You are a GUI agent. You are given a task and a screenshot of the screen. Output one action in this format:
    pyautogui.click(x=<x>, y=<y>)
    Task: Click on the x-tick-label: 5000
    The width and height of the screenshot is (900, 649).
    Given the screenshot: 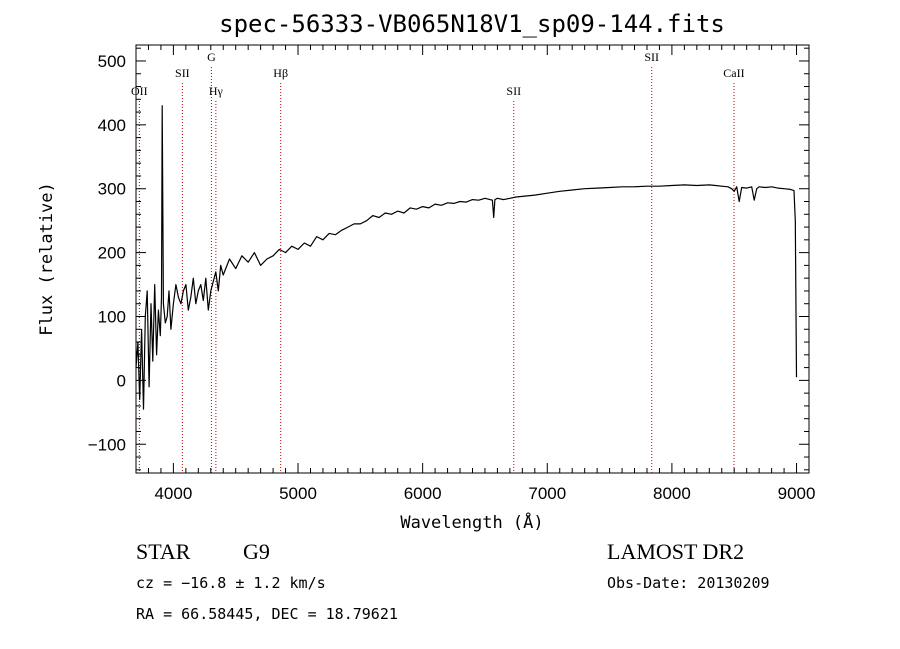 What is the action you would take?
    pyautogui.click(x=298, y=493)
    